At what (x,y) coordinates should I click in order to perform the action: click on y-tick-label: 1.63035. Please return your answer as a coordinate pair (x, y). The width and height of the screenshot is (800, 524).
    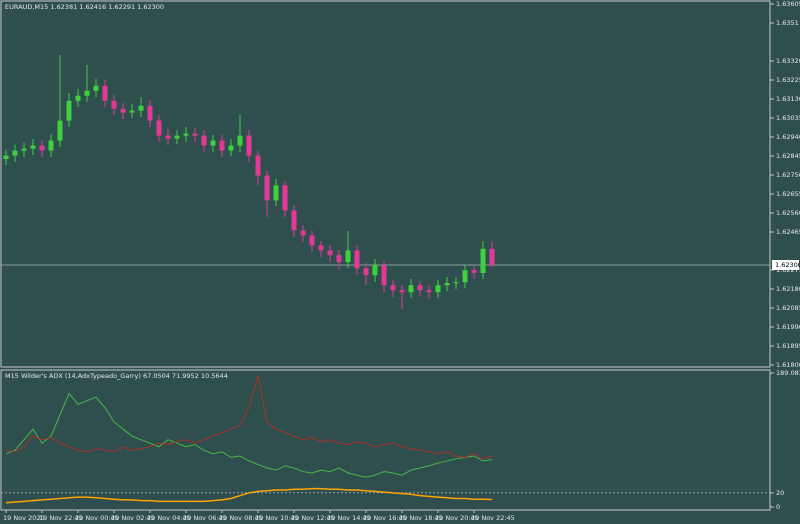
    Looking at the image, I should click on (788, 118).